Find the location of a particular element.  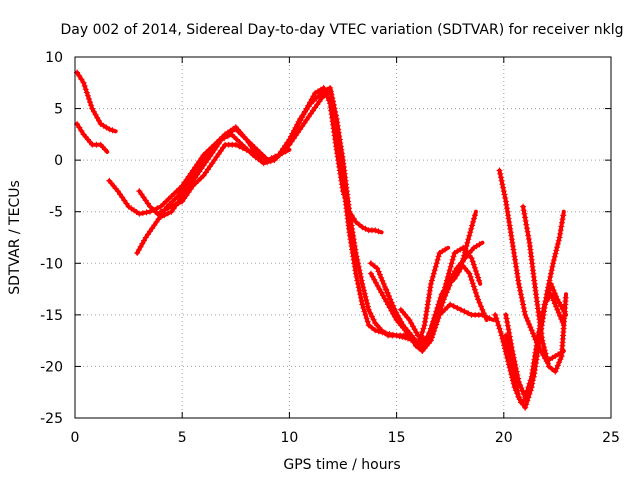

x-tick-label: 20 is located at coordinates (504, 438).